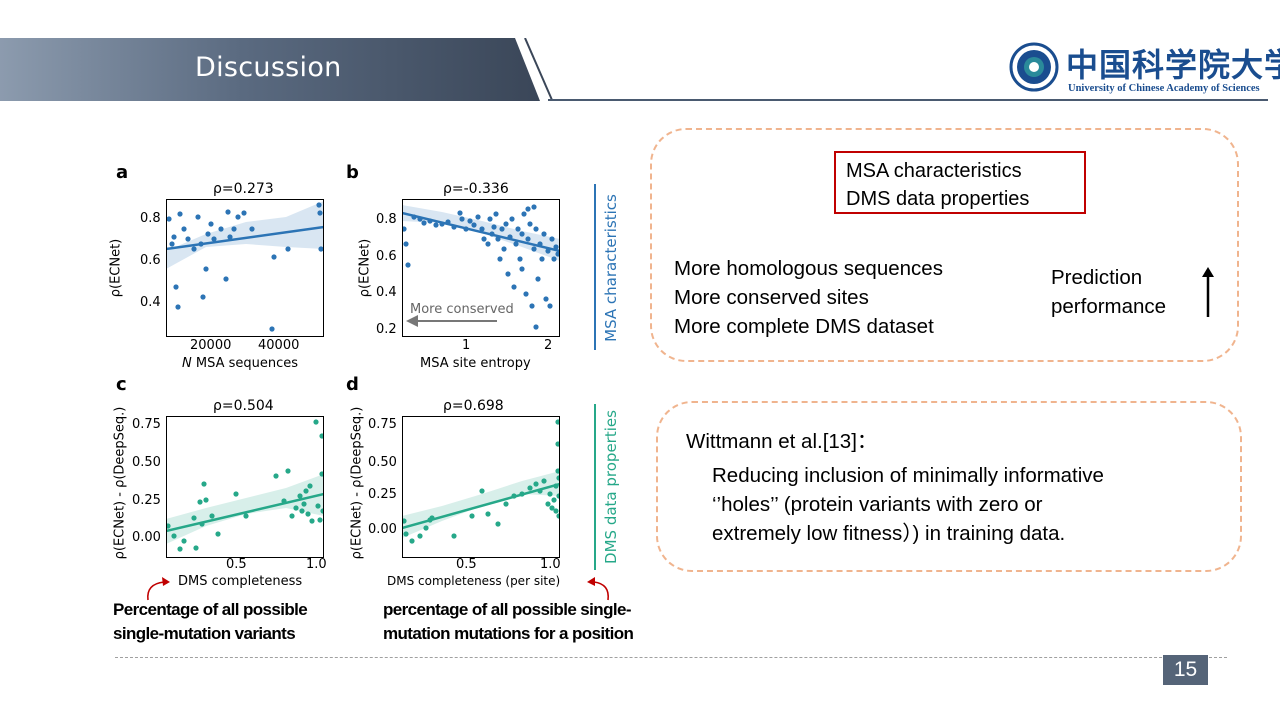 This screenshot has height=720, width=1280. What do you see at coordinates (382, 529) in the screenshot?
I see `panel-d-ytick: 0.00` at bounding box center [382, 529].